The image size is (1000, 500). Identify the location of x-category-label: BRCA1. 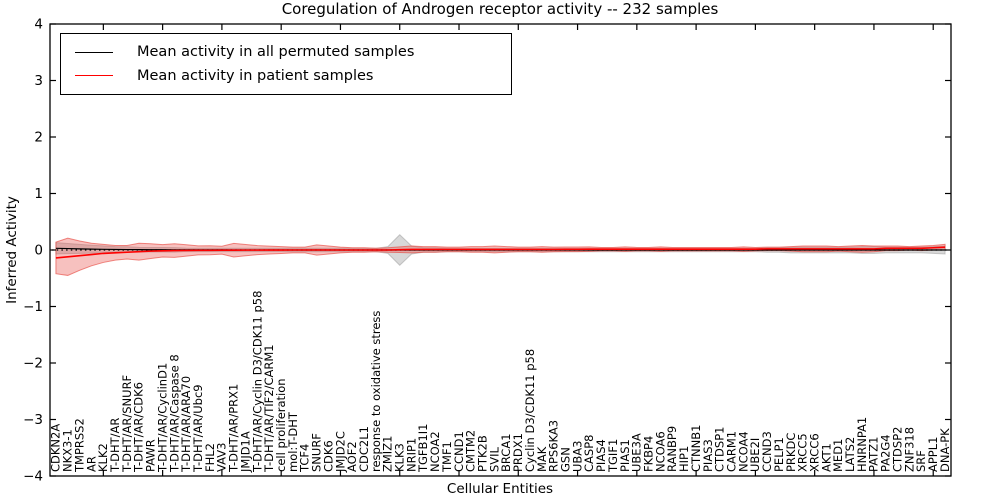
(506, 452).